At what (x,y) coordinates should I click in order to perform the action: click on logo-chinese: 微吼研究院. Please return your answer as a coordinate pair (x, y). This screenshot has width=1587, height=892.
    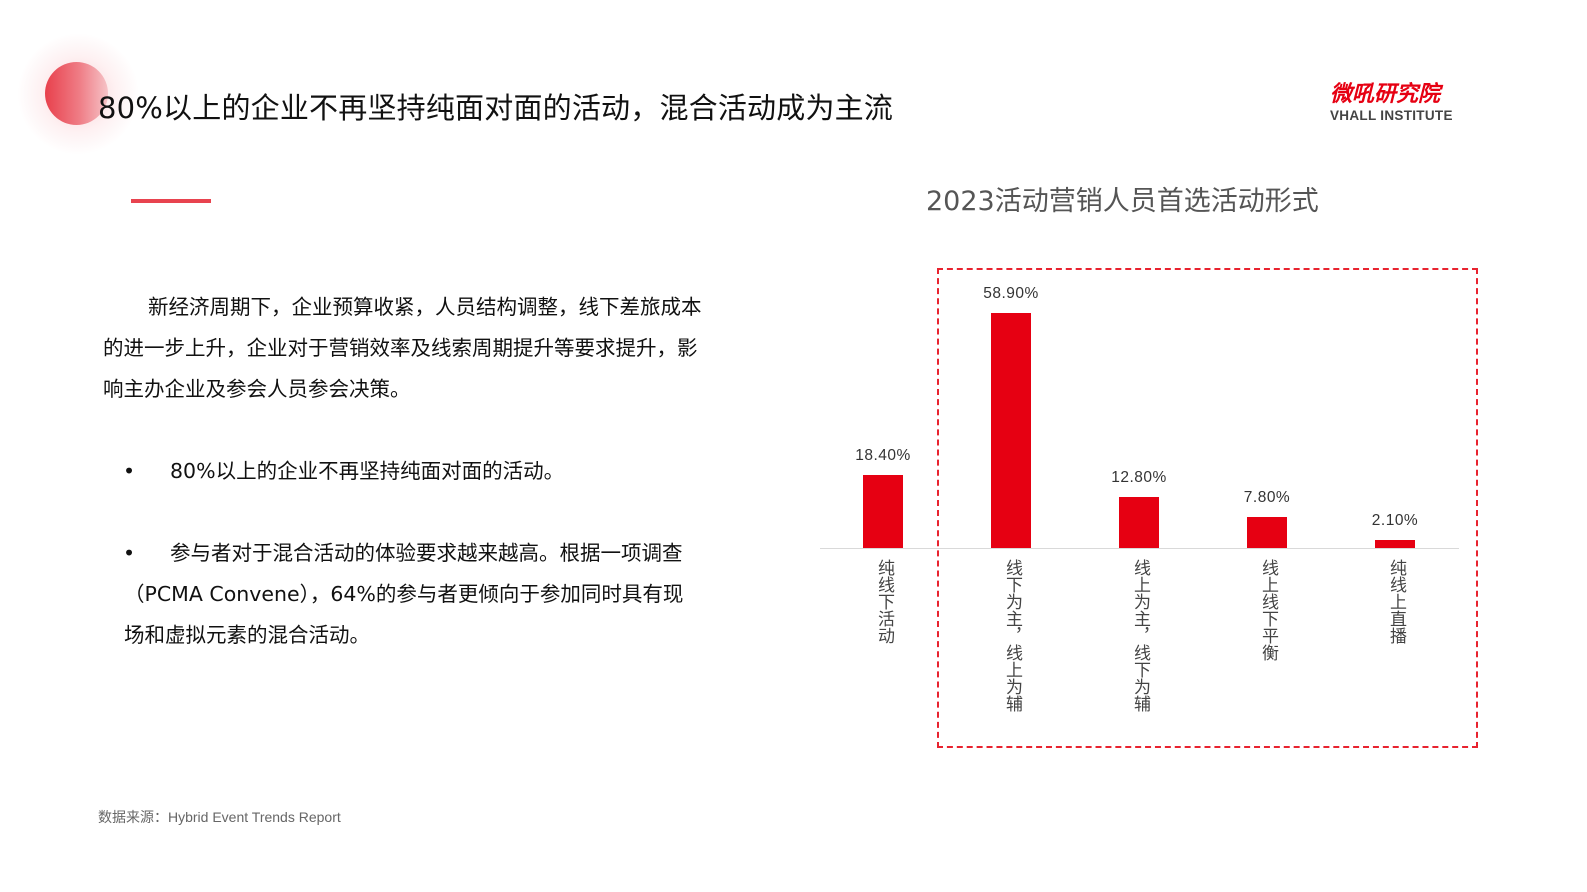
    Looking at the image, I should click on (1385, 94).